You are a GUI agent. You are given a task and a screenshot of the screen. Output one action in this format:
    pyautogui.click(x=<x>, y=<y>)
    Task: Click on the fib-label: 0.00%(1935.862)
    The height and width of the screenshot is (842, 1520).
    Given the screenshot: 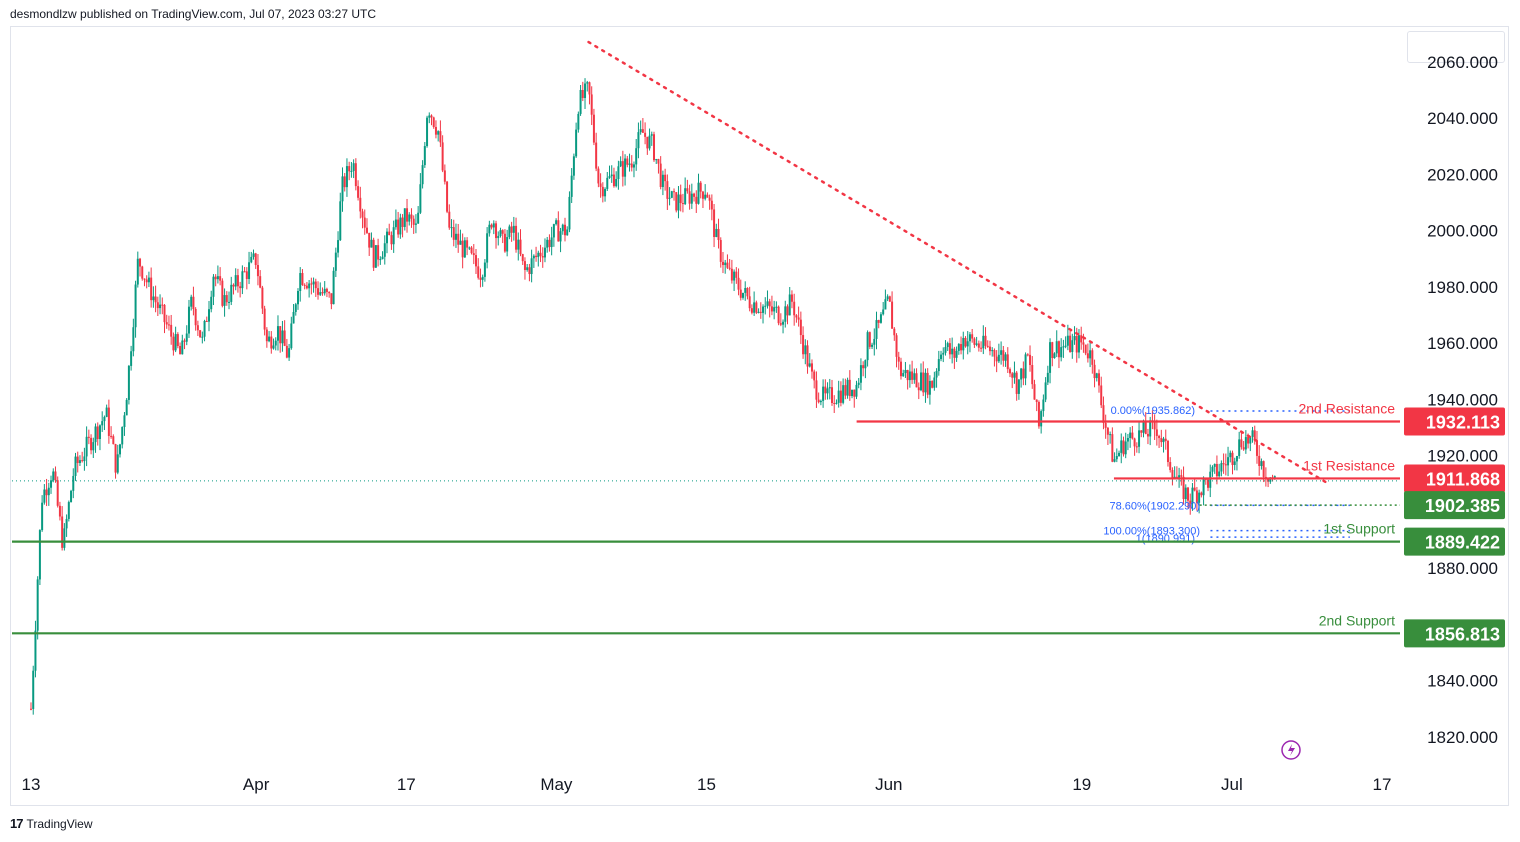 What is the action you would take?
    pyautogui.click(x=1153, y=411)
    